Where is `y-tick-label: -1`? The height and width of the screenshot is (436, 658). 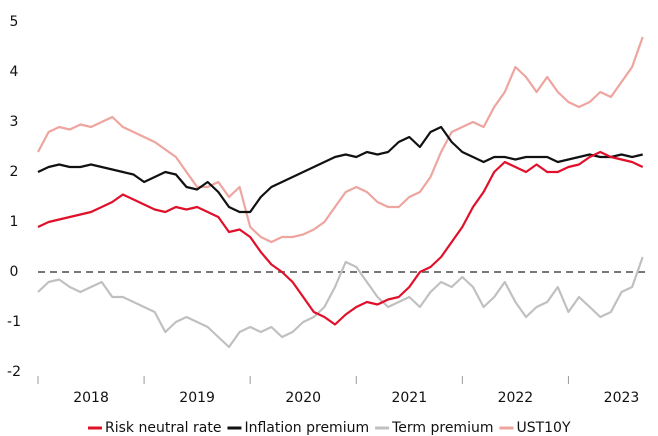 y-tick-label: -1 is located at coordinates (14, 322).